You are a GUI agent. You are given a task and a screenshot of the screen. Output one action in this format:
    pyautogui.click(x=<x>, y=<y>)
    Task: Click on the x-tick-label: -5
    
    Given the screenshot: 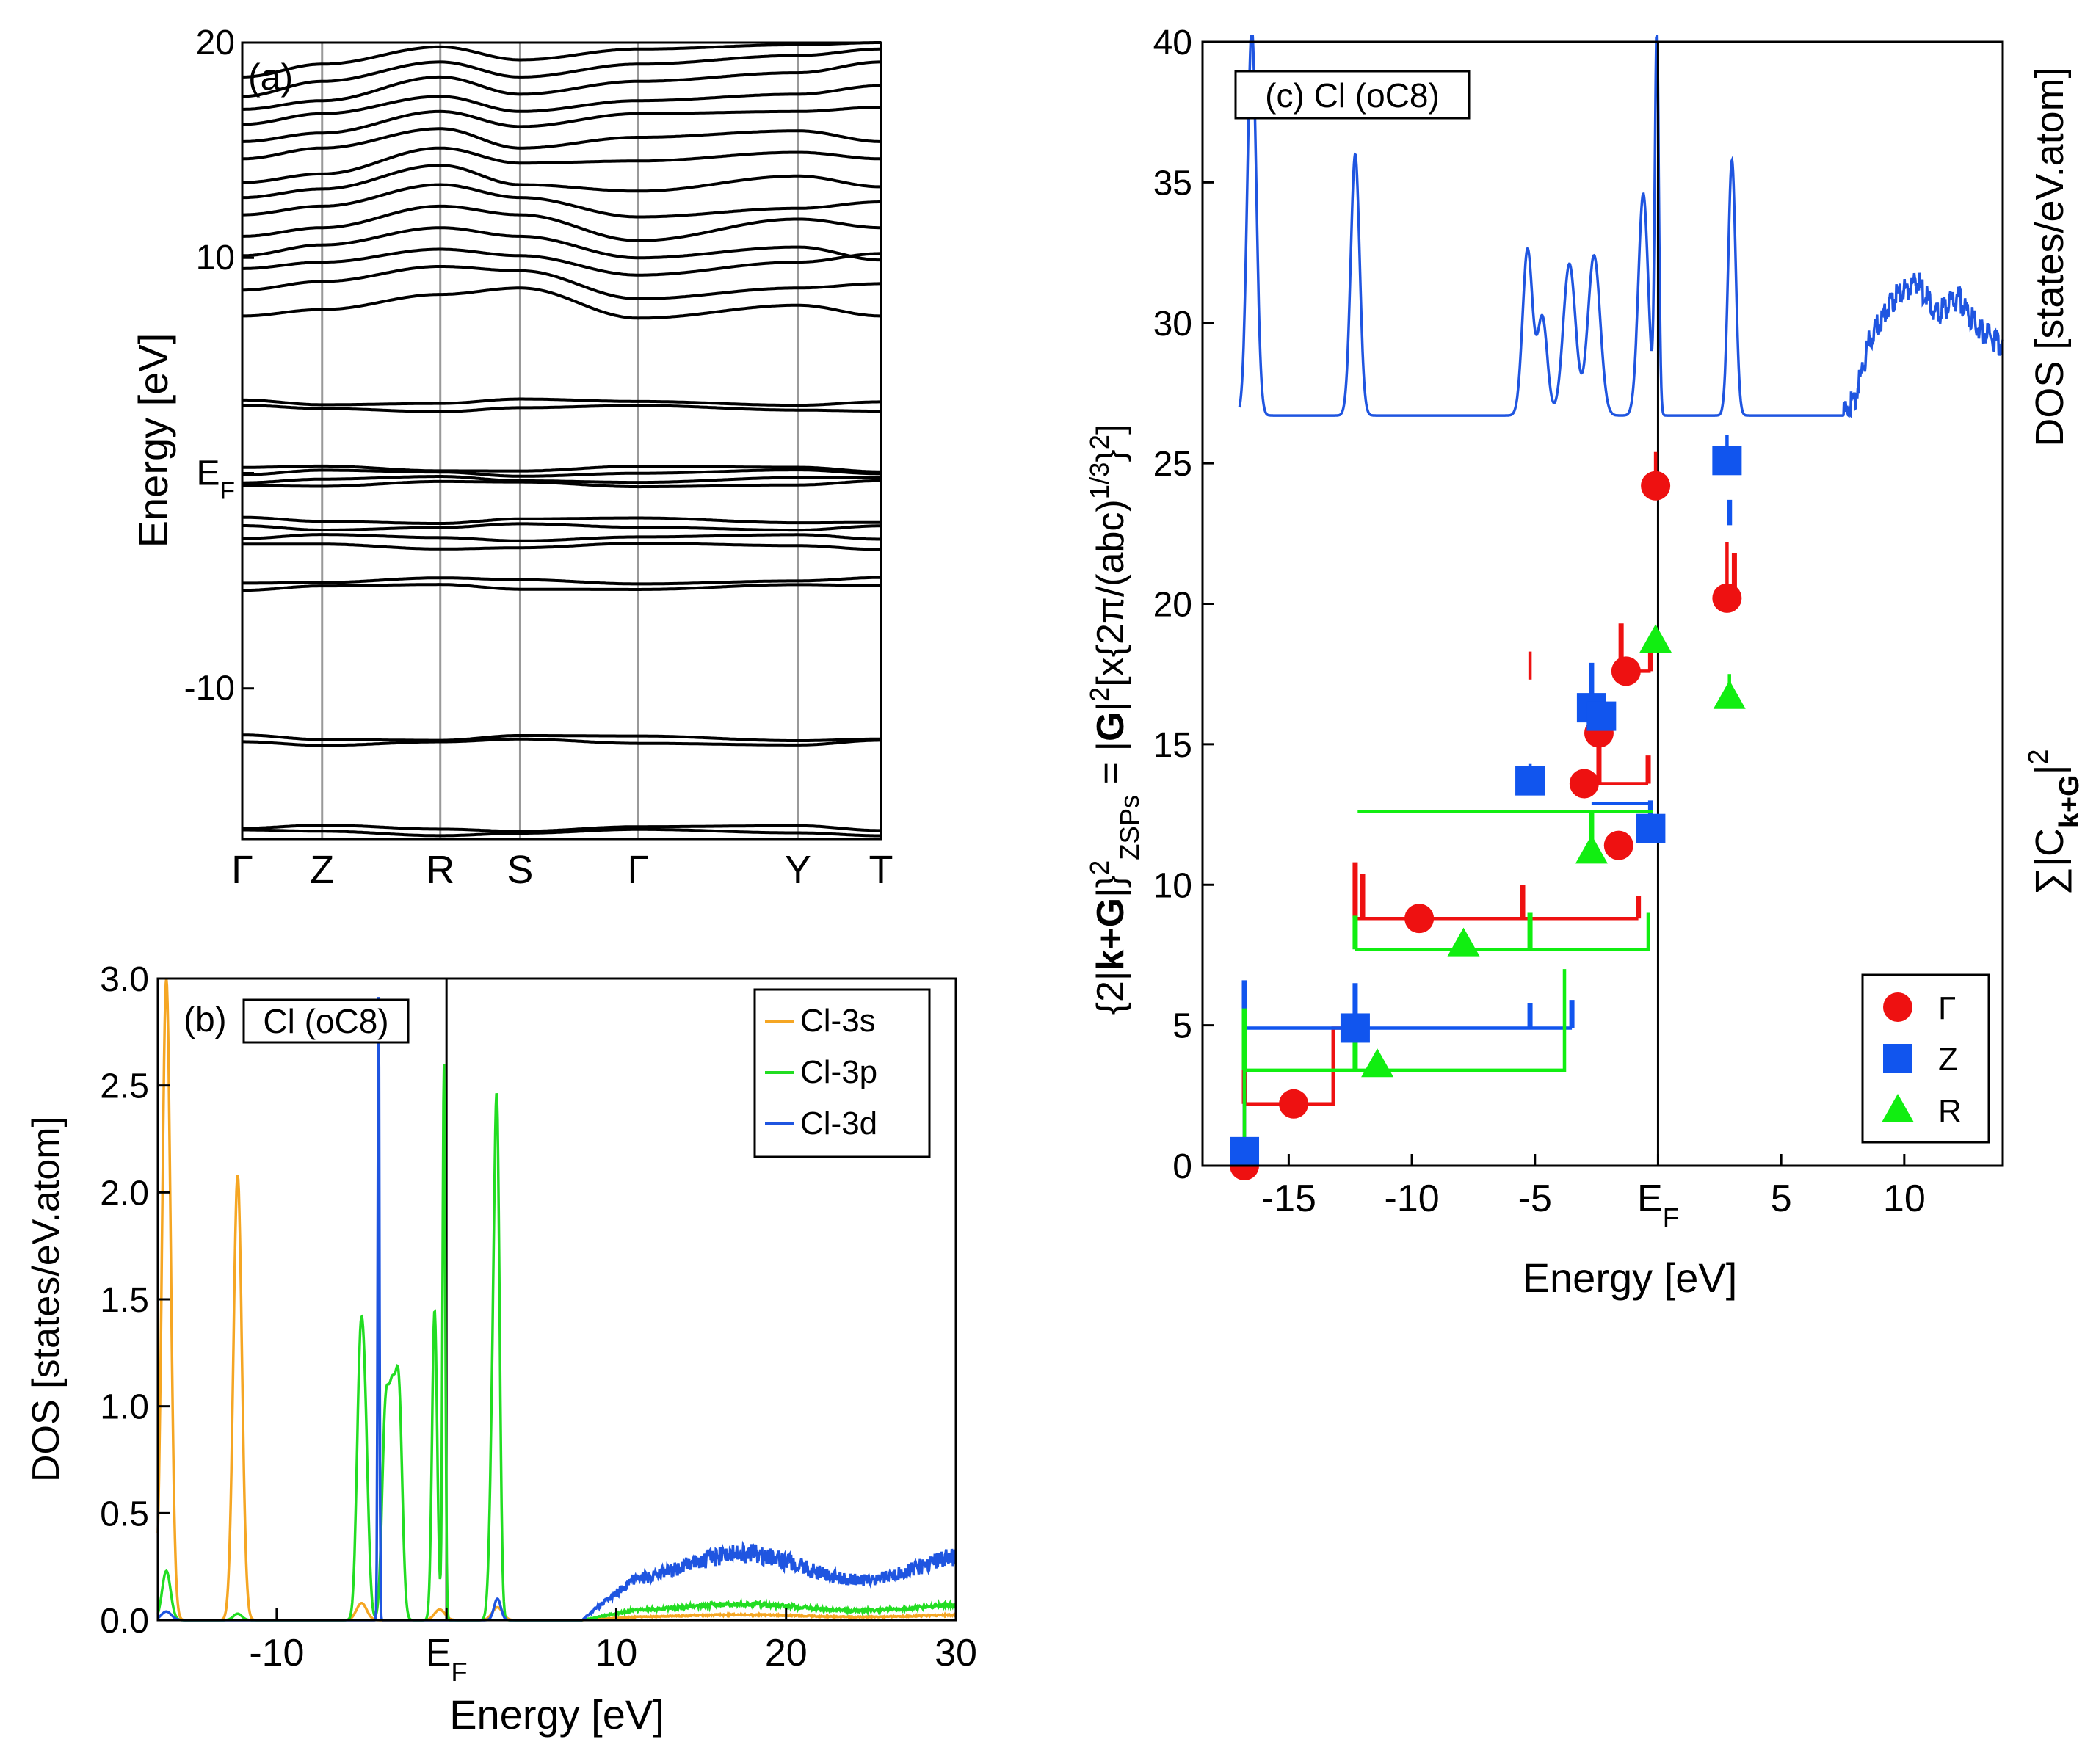 What is the action you would take?
    pyautogui.click(x=1535, y=1198)
    